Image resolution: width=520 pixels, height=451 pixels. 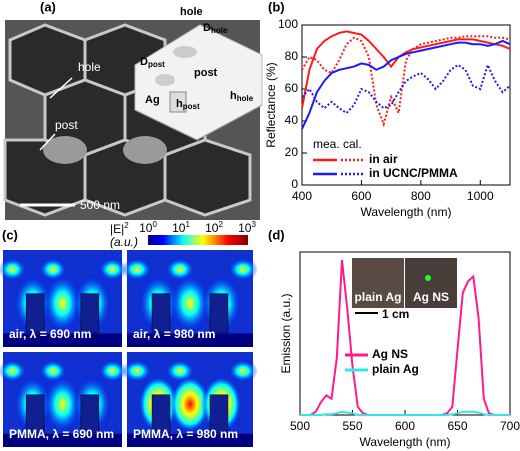 What do you see at coordinates (395, 314) in the screenshot?
I see `scale-bar-label: 1 cm` at bounding box center [395, 314].